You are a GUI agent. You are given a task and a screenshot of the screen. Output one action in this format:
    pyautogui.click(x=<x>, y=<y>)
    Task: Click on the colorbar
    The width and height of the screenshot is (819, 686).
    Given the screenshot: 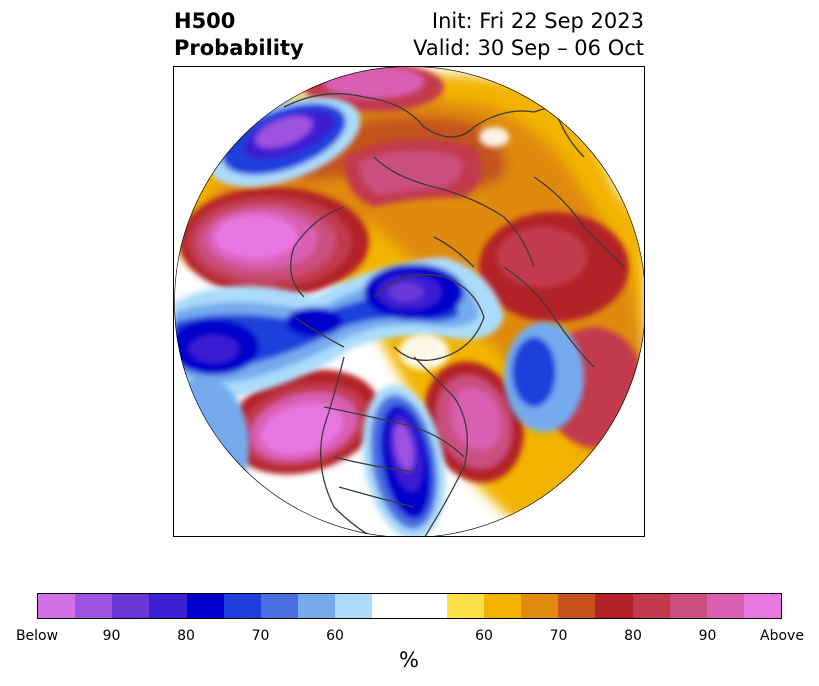 What is the action you would take?
    pyautogui.click(x=409, y=606)
    